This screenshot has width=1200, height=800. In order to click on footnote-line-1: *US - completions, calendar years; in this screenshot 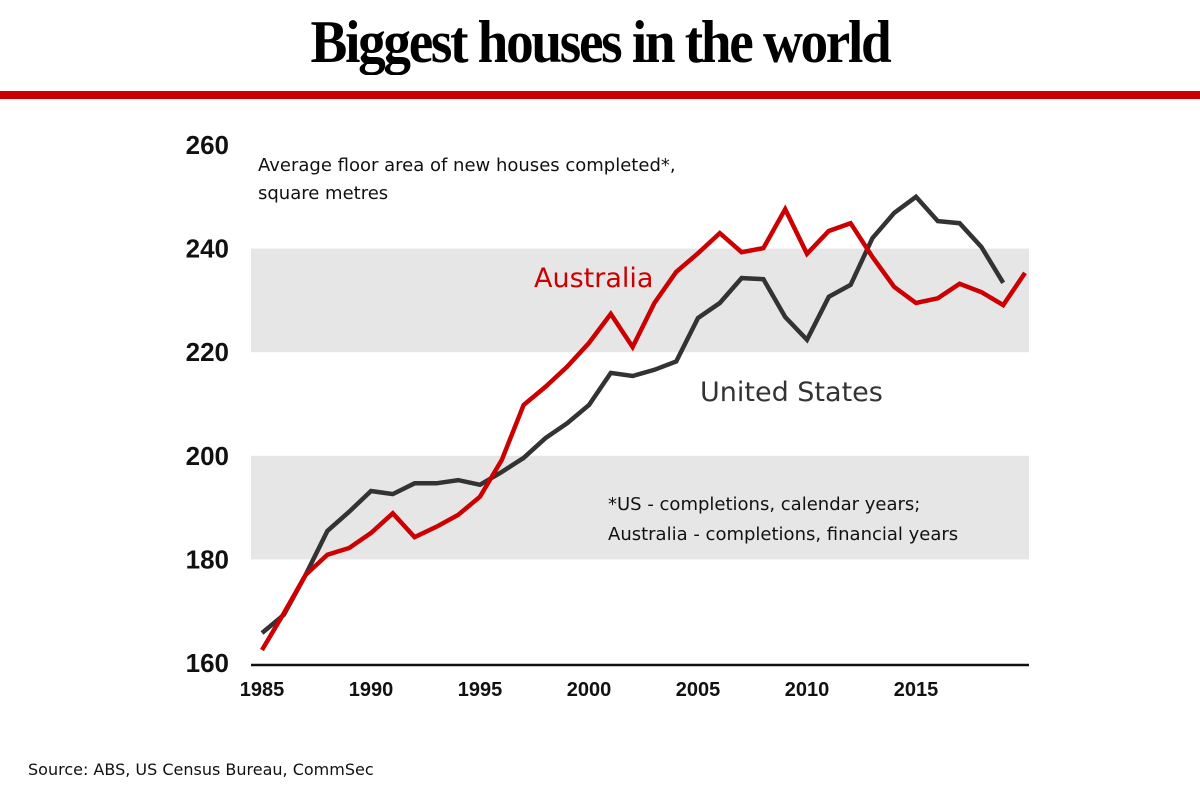, I will do `click(764, 504)`.